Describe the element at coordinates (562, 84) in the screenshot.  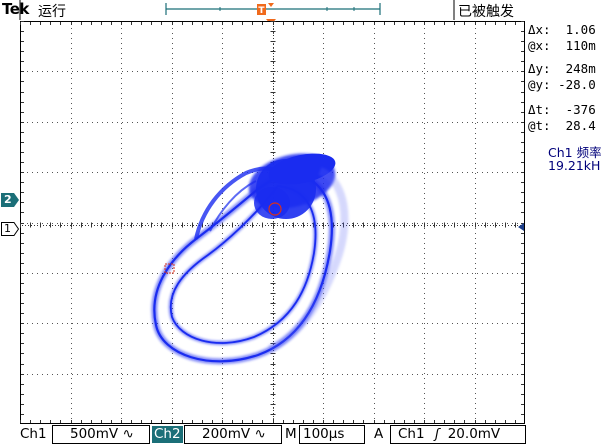
I see `at-y-readout: @y: -28.0` at that location.